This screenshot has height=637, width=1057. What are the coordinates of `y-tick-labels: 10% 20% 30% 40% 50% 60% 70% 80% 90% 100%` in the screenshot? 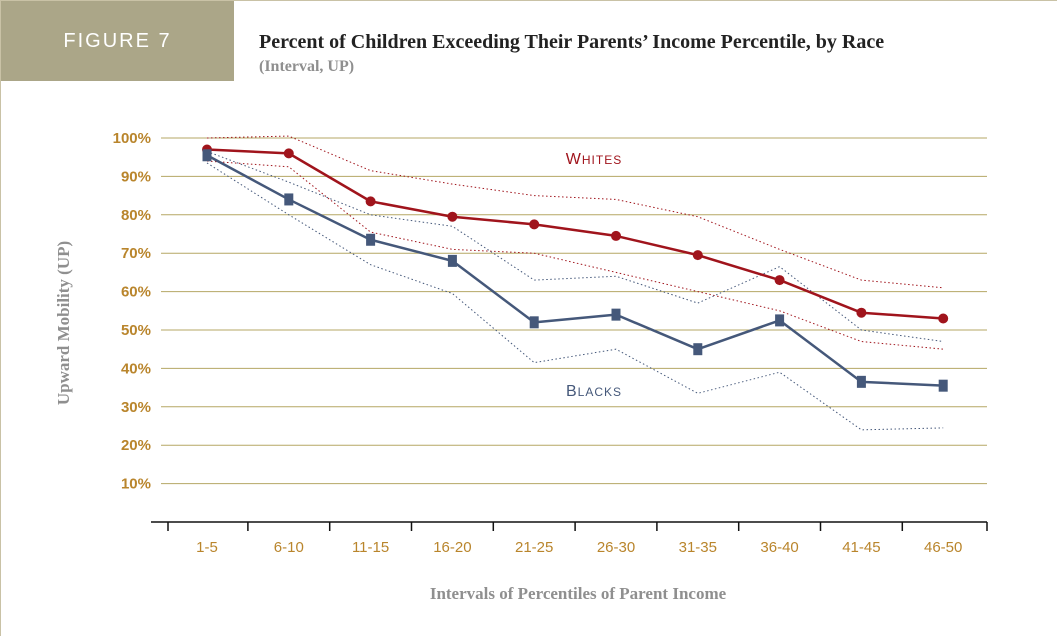 It's located at (132, 311).